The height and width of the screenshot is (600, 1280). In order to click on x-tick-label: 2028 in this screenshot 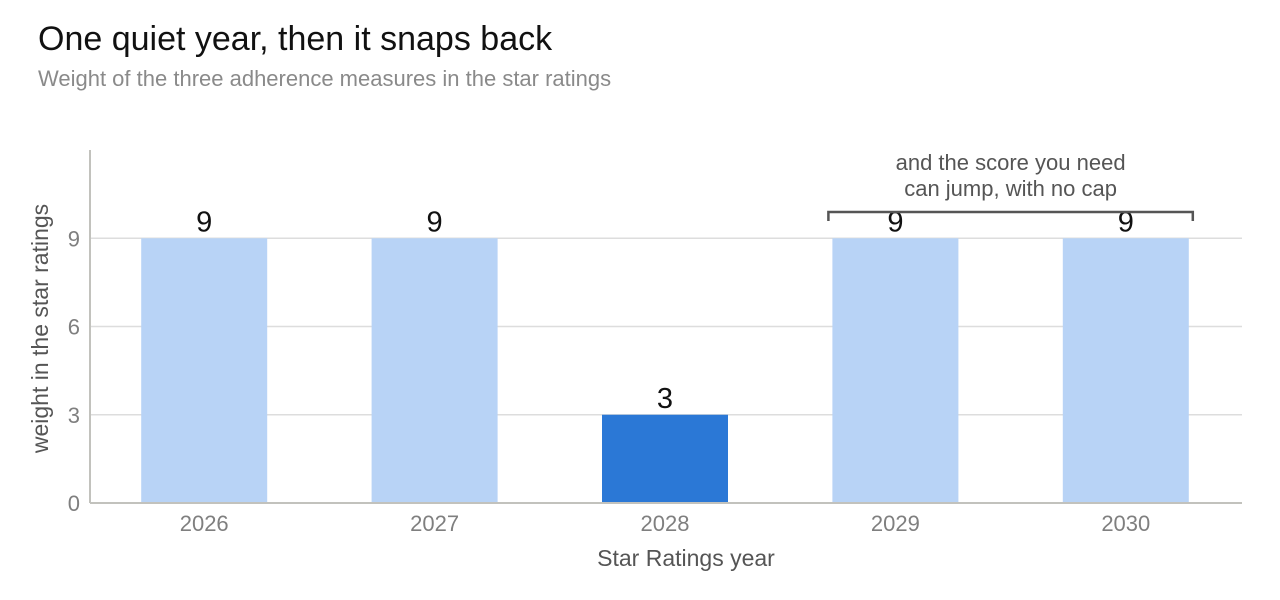, I will do `click(665, 523)`.